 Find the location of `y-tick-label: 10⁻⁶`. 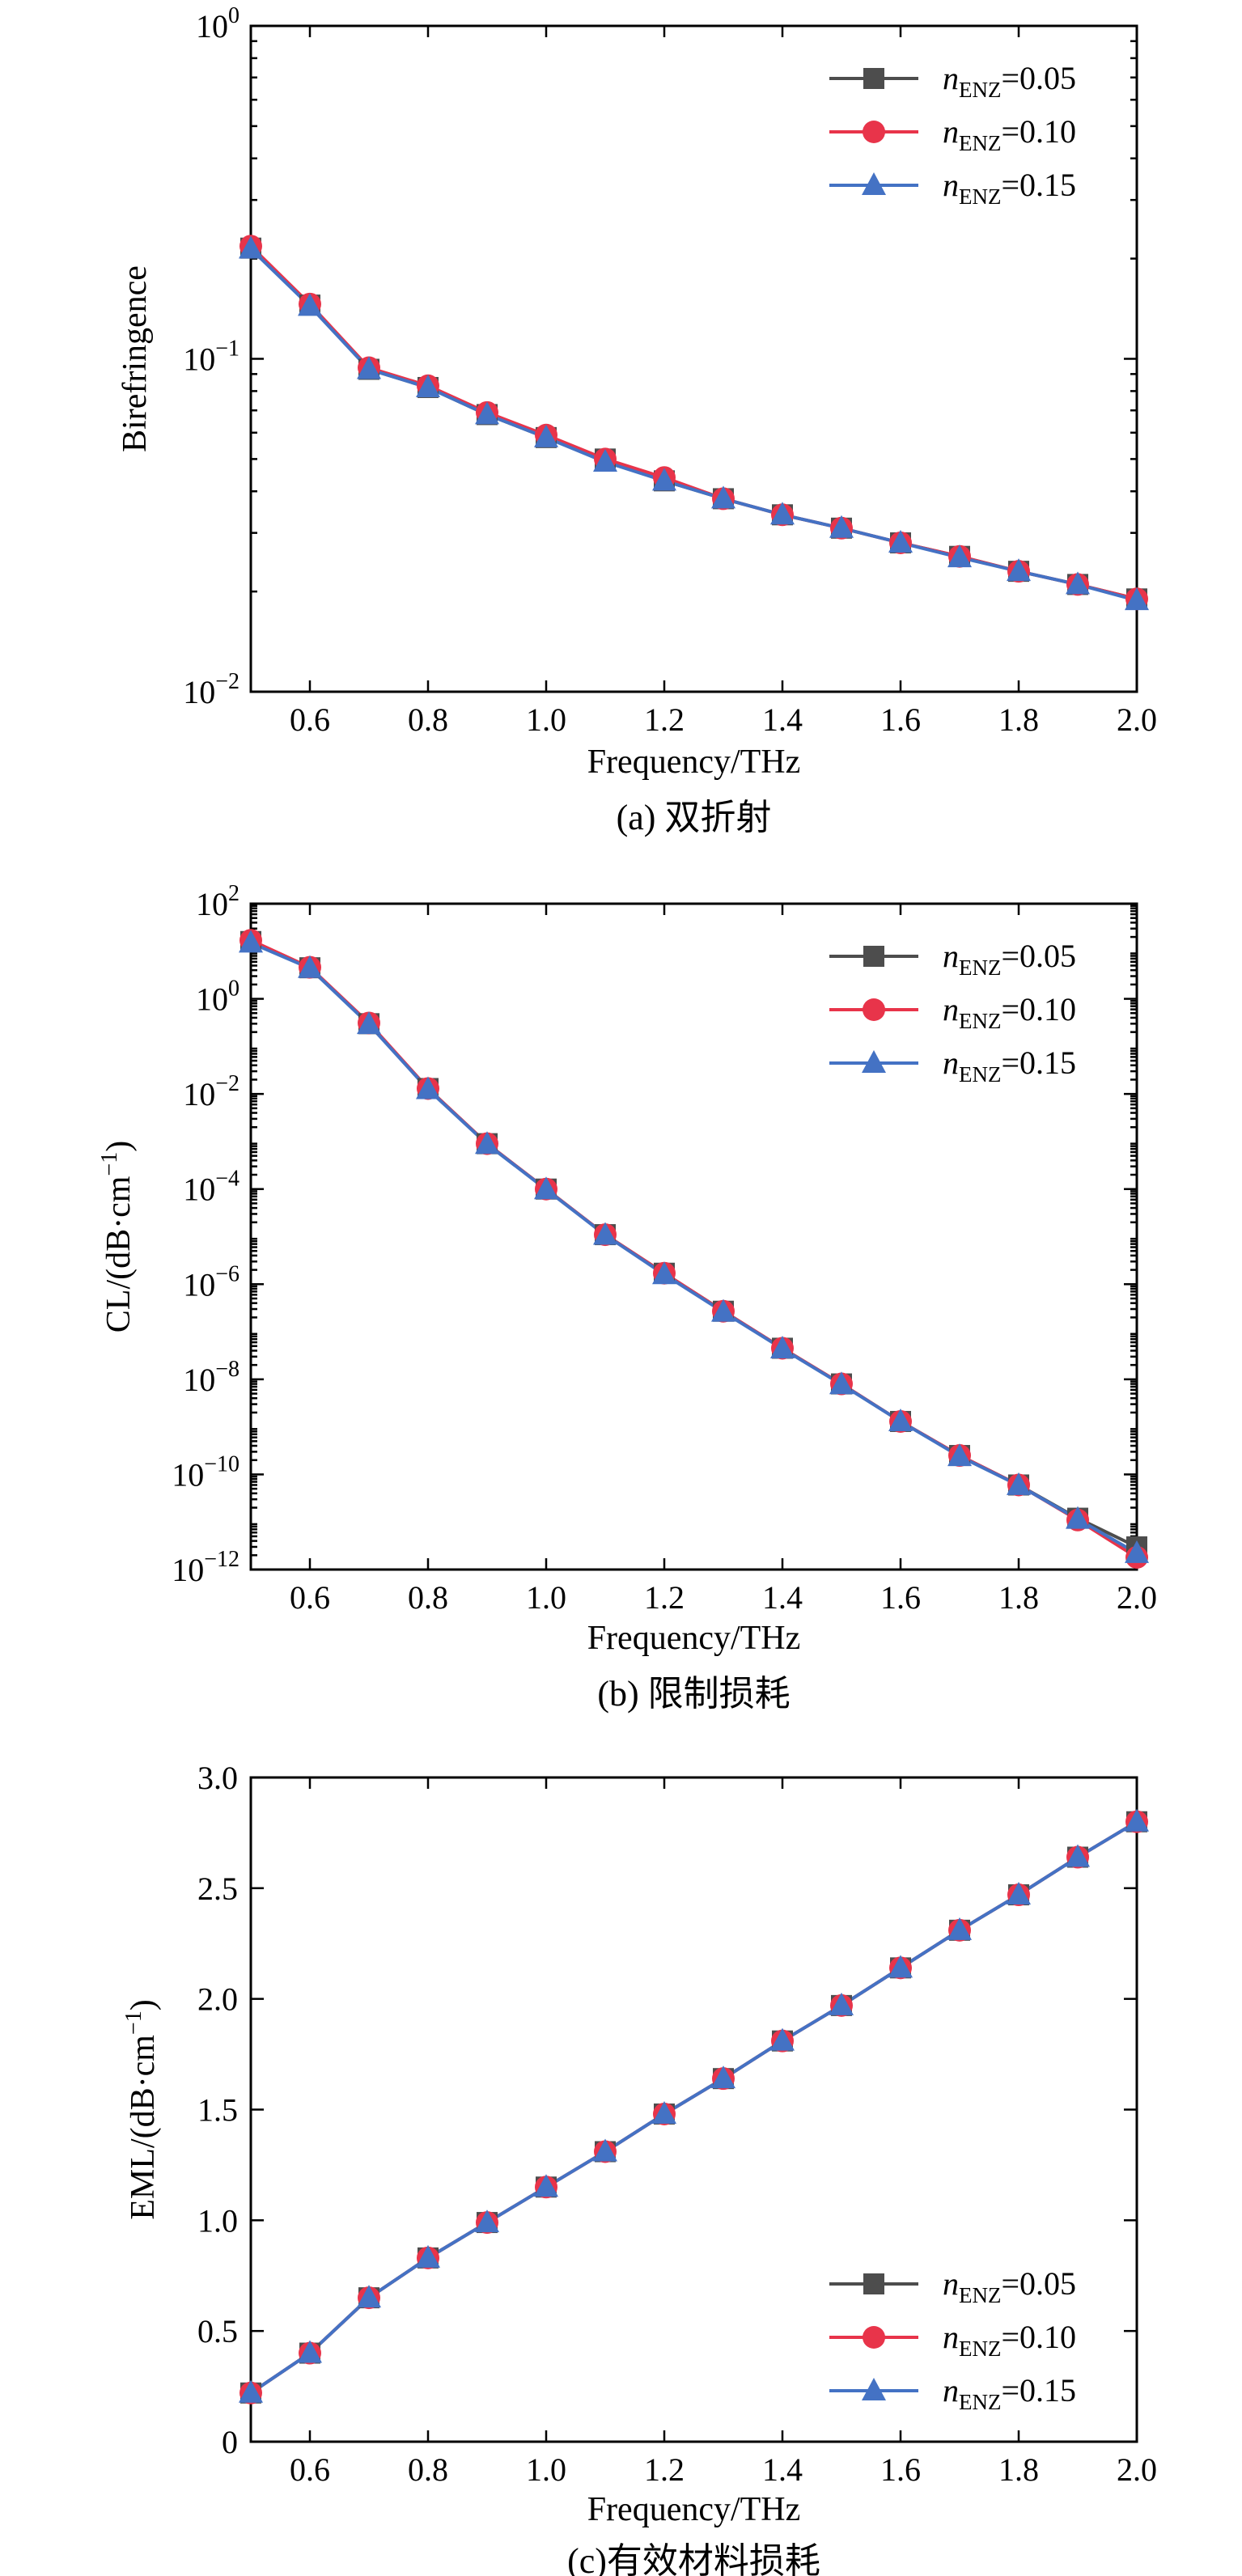

y-tick-label: 10⁻⁶ is located at coordinates (211, 1282).